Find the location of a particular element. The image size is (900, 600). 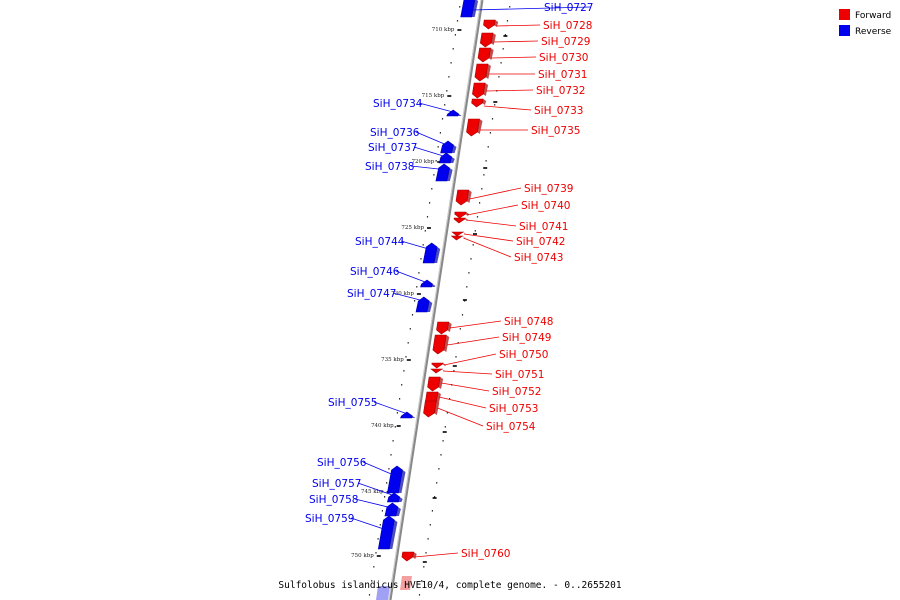

gene-label-sih_0727: SiH_0727 is located at coordinates (568, 8).